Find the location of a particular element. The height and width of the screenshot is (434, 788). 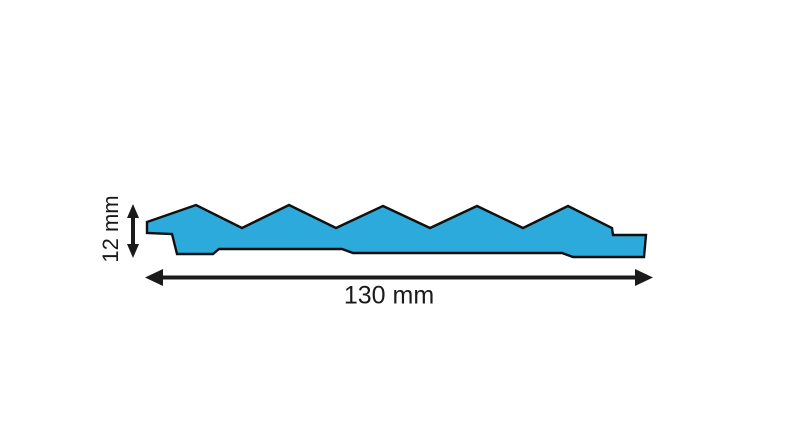

height-dimension-label: 12 mm is located at coordinates (110, 229).